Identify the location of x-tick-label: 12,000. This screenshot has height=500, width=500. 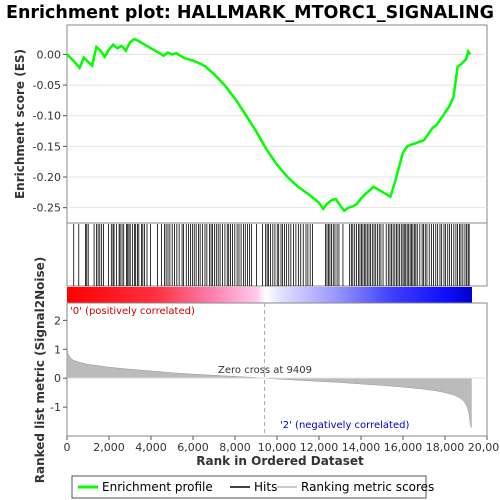
(319, 447).